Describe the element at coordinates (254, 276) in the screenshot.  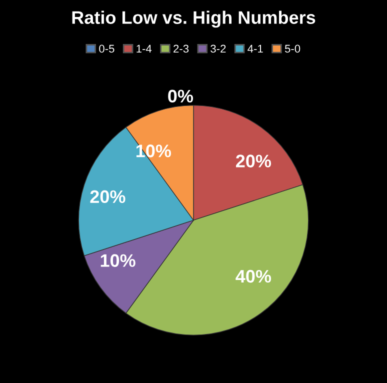
I see `data-label: 40%` at that location.